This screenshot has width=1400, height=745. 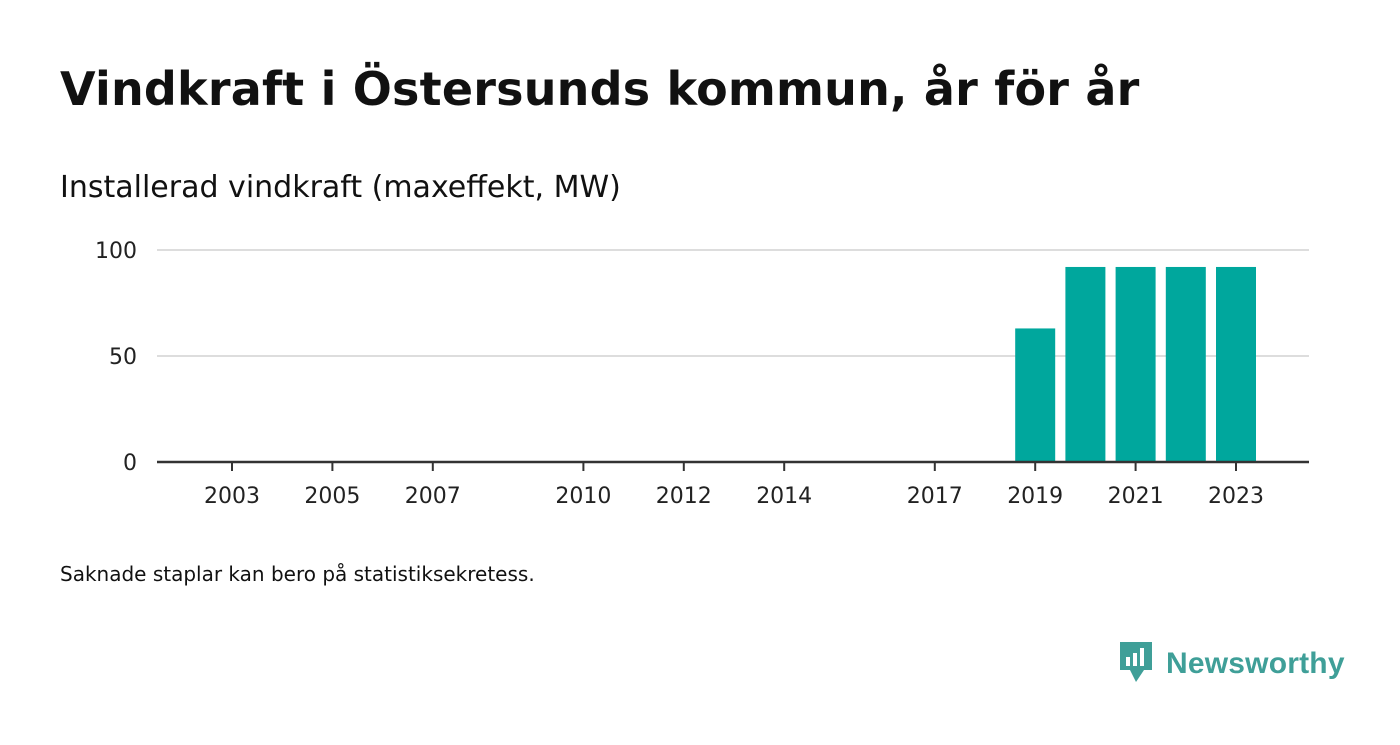 I want to click on x-tick-label: 2003, so click(x=232, y=496).